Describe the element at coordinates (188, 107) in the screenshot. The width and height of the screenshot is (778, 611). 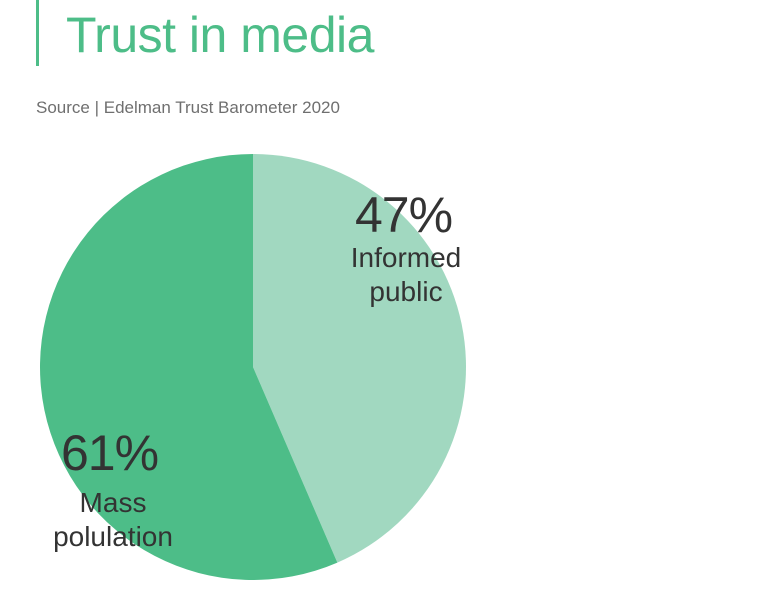
I see `chart-source: Source | Edelman Trust Barometer 2020` at that location.